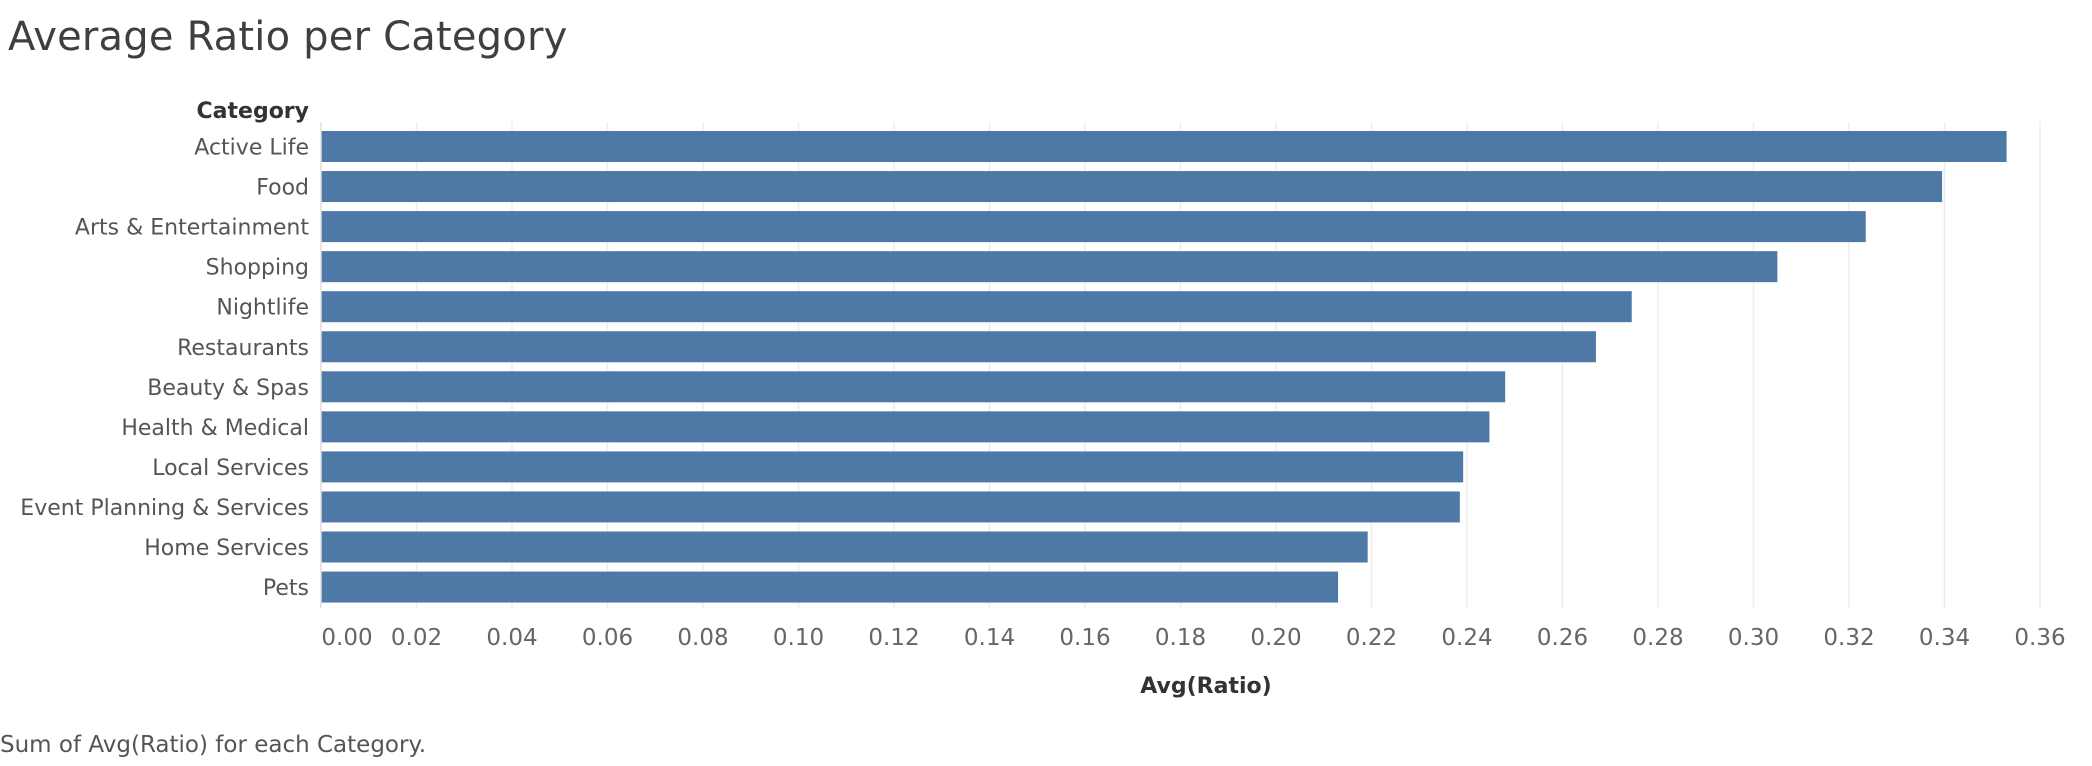 The width and height of the screenshot is (2092, 766). What do you see at coordinates (226, 548) in the screenshot?
I see `category-label: Home Services` at bounding box center [226, 548].